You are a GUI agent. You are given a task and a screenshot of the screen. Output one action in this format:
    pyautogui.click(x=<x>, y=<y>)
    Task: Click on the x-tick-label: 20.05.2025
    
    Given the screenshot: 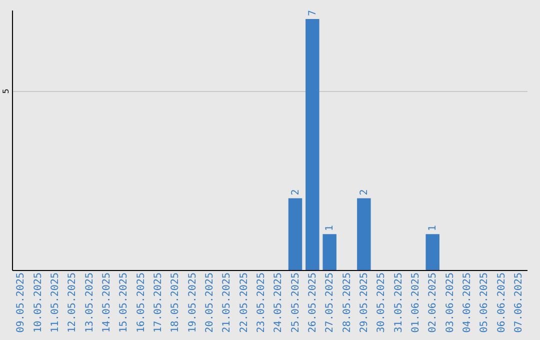 What is the action you would take?
    pyautogui.click(x=210, y=302)
    